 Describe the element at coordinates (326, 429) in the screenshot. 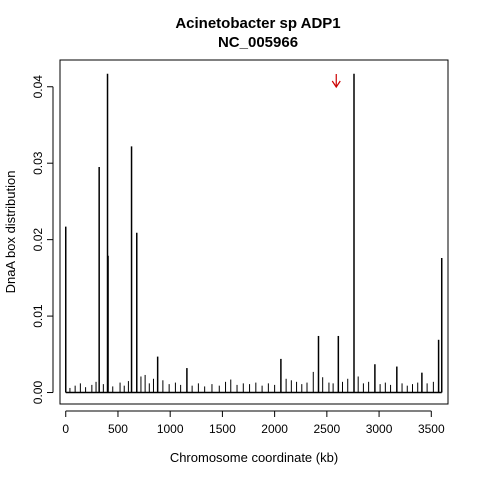

I see `x-tick-label: 2500` at that location.